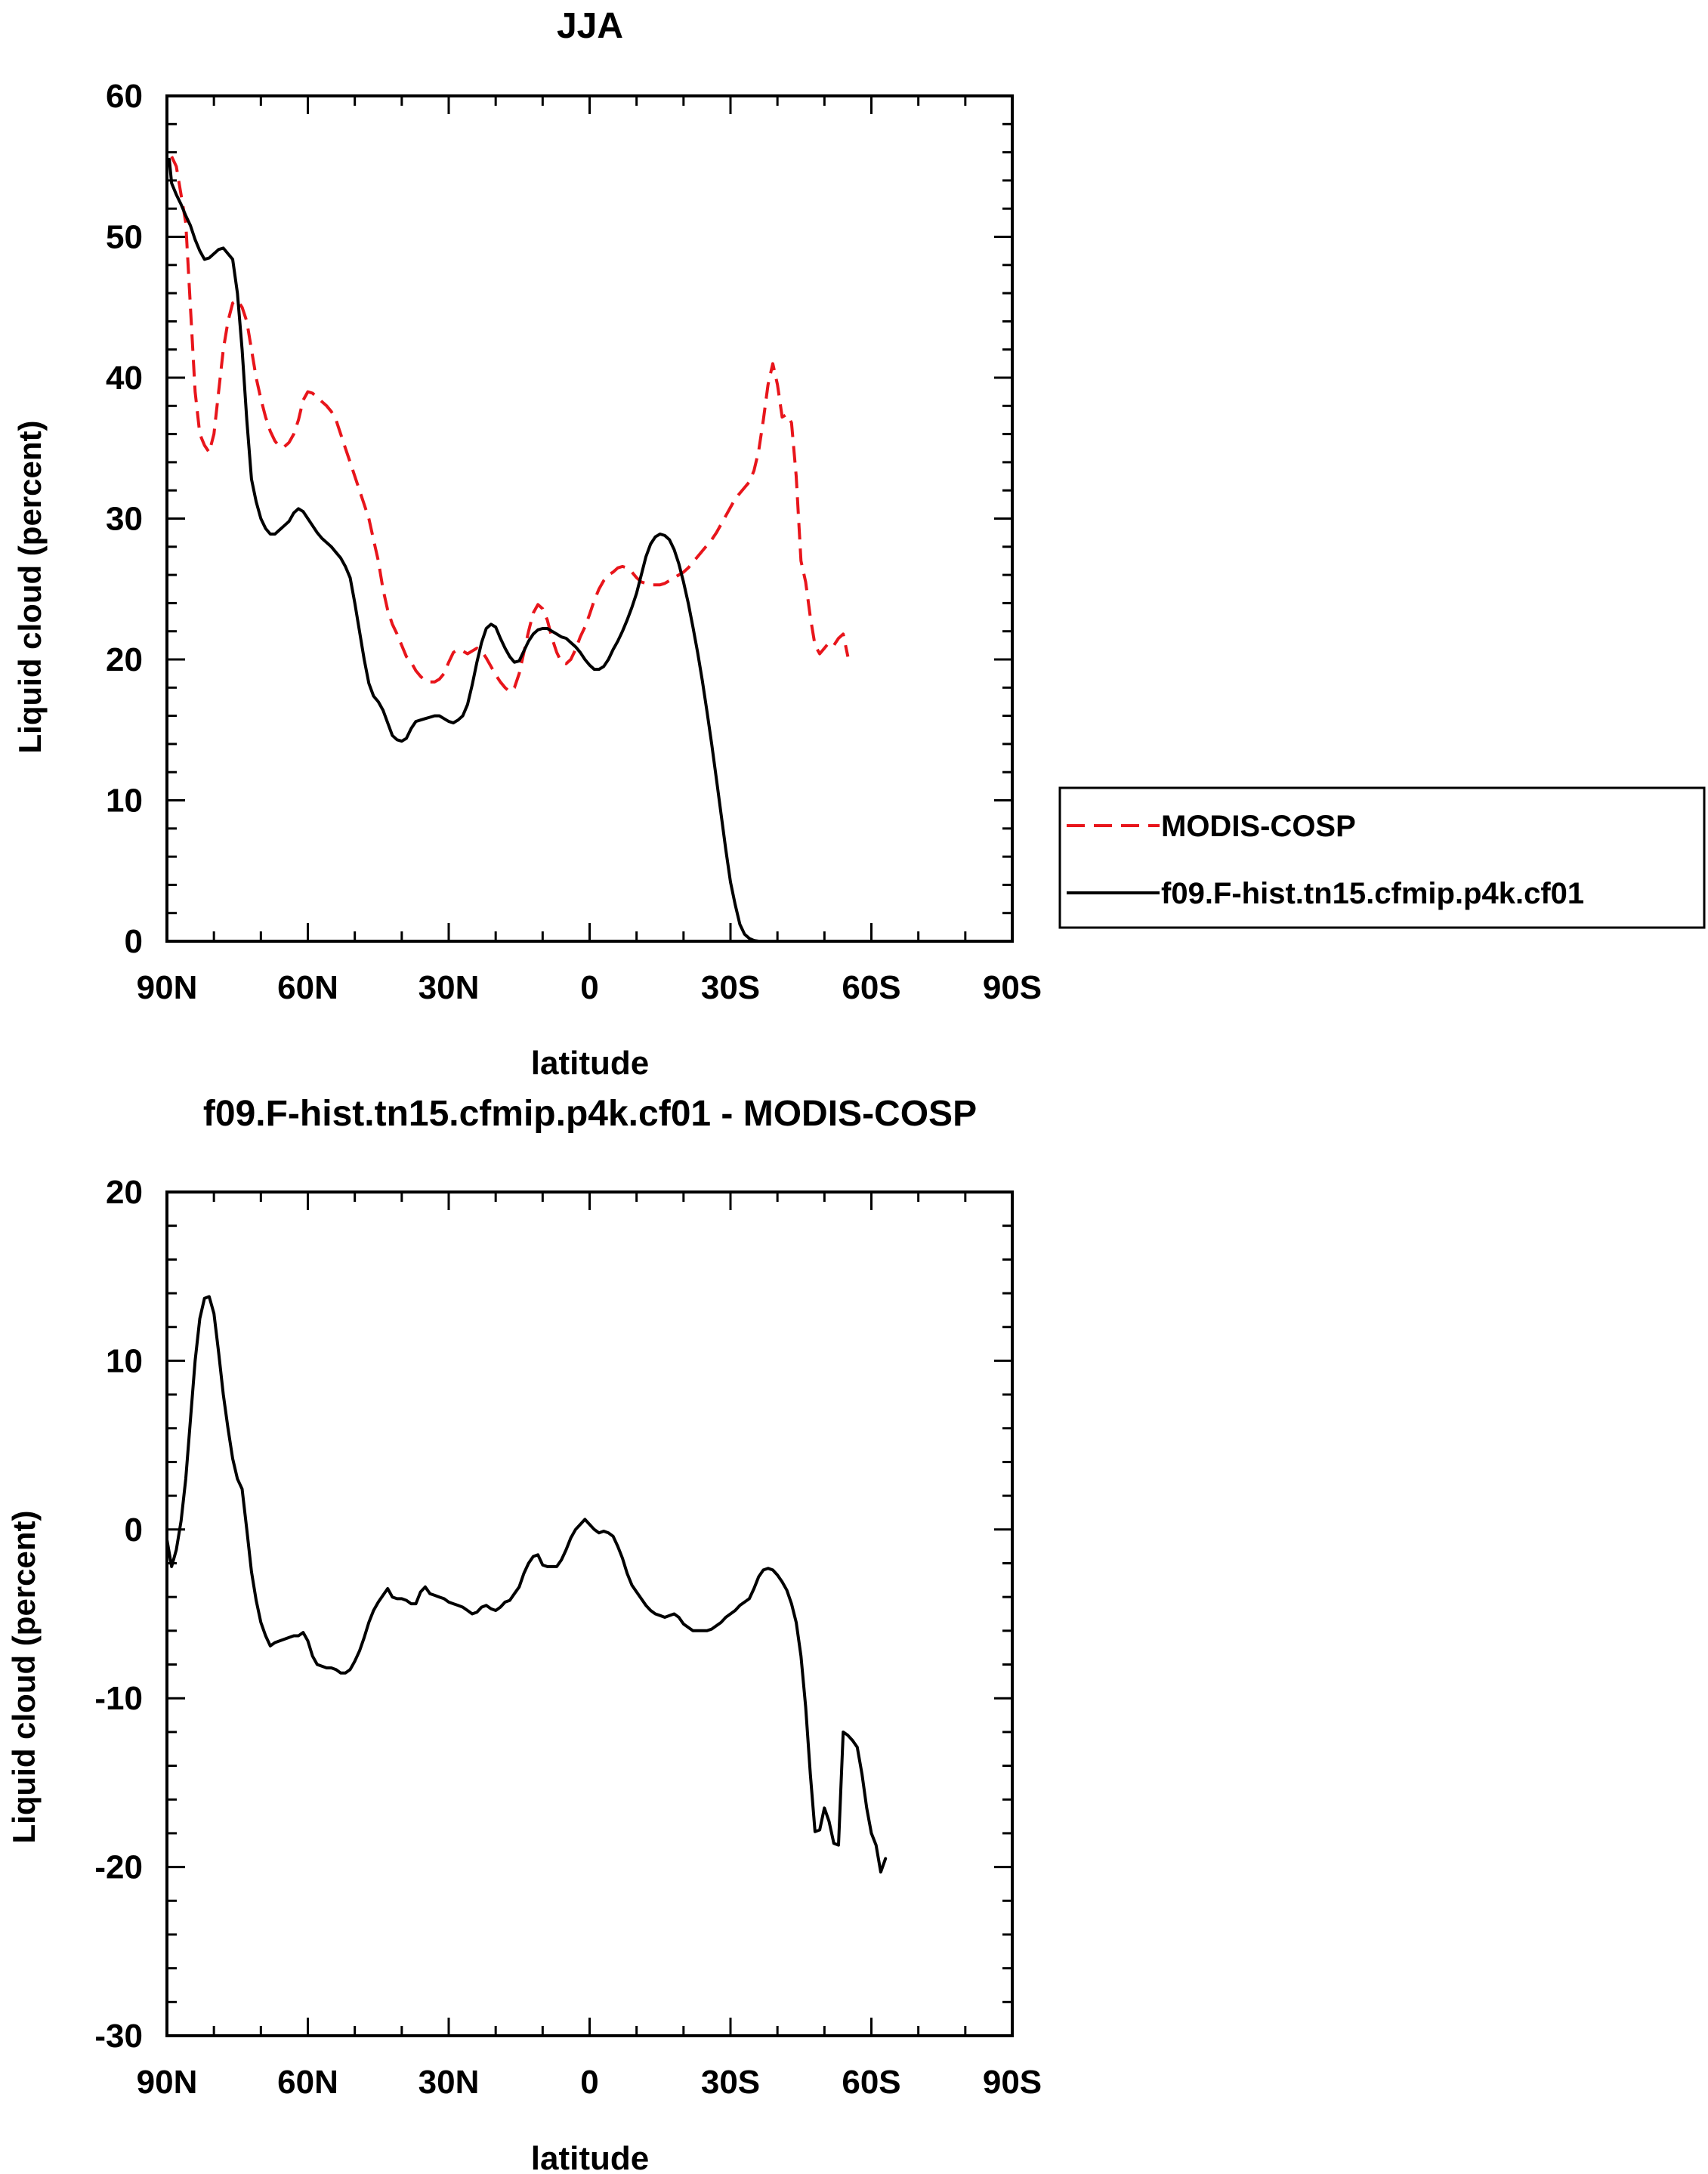 The image size is (1708, 2174). I want to click on chart-top-y-tick-label: 0, so click(134, 941).